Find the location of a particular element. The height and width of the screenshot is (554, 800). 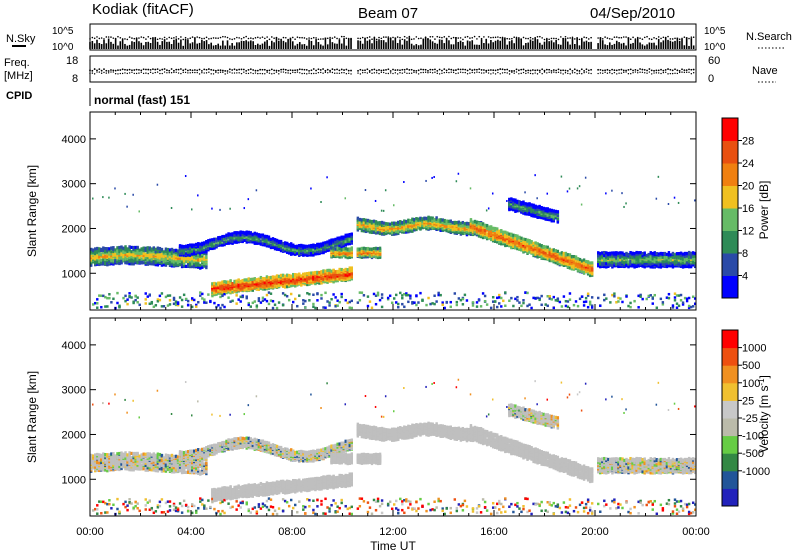

nsky-panel-frame is located at coordinates (393, 37).